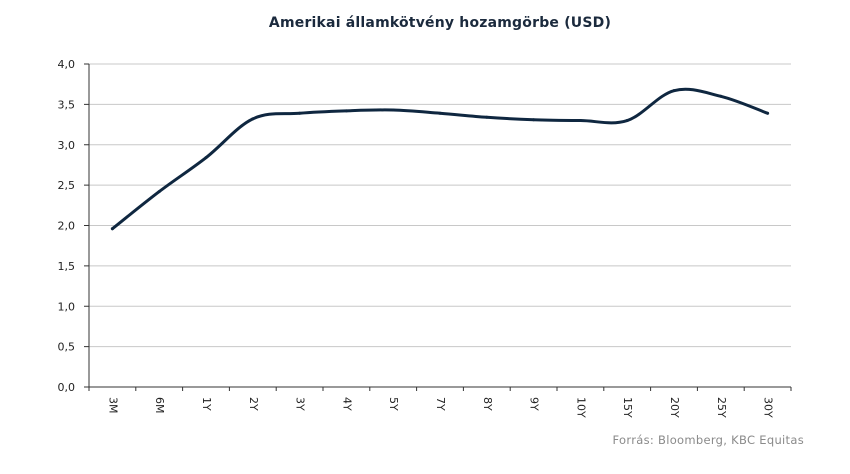  What do you see at coordinates (112, 405) in the screenshot?
I see `x-tick-label: 3M` at bounding box center [112, 405].